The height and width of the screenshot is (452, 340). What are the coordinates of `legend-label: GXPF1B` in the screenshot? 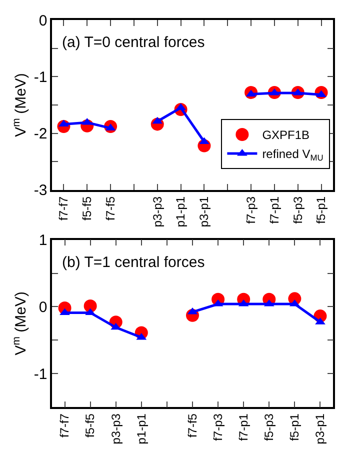 It's located at (286, 135).